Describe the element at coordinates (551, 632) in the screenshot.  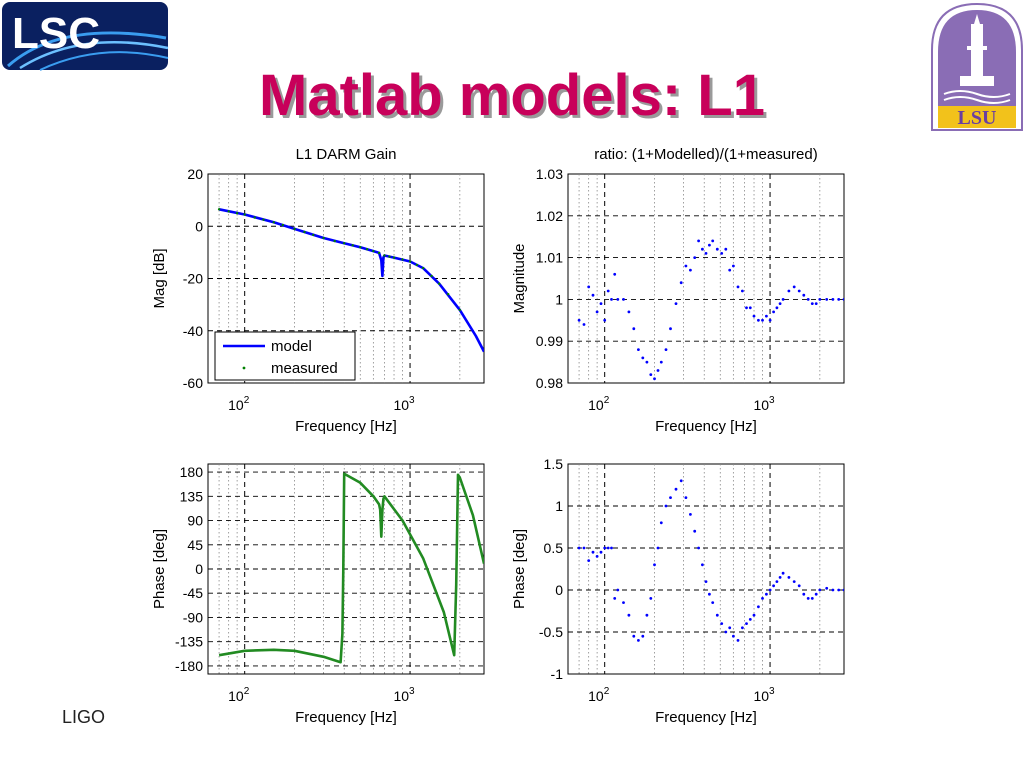
I see `y-tick-label: -0.5` at that location.